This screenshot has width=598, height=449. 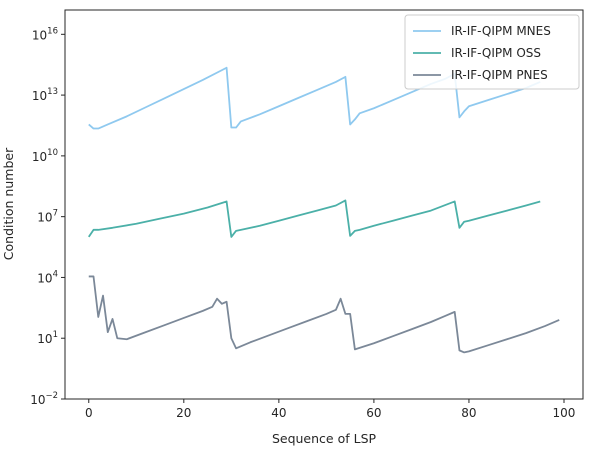 I want to click on y-tick-exponent: 1, so click(x=55, y=335).